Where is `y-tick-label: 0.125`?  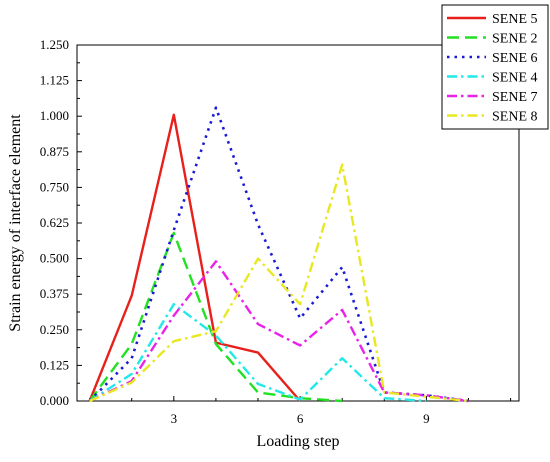
y-tick-label: 0.125 is located at coordinates (54, 364).